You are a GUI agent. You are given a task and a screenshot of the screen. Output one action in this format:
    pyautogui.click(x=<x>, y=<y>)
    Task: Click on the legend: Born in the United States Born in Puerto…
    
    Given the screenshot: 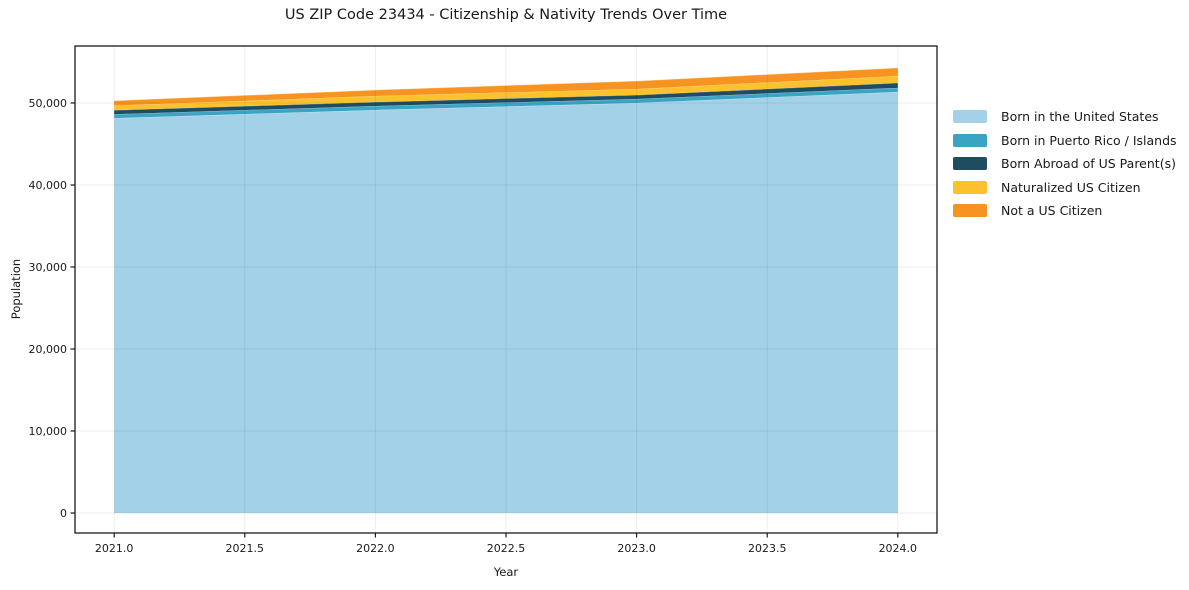 What is the action you would take?
    pyautogui.click(x=1065, y=164)
    